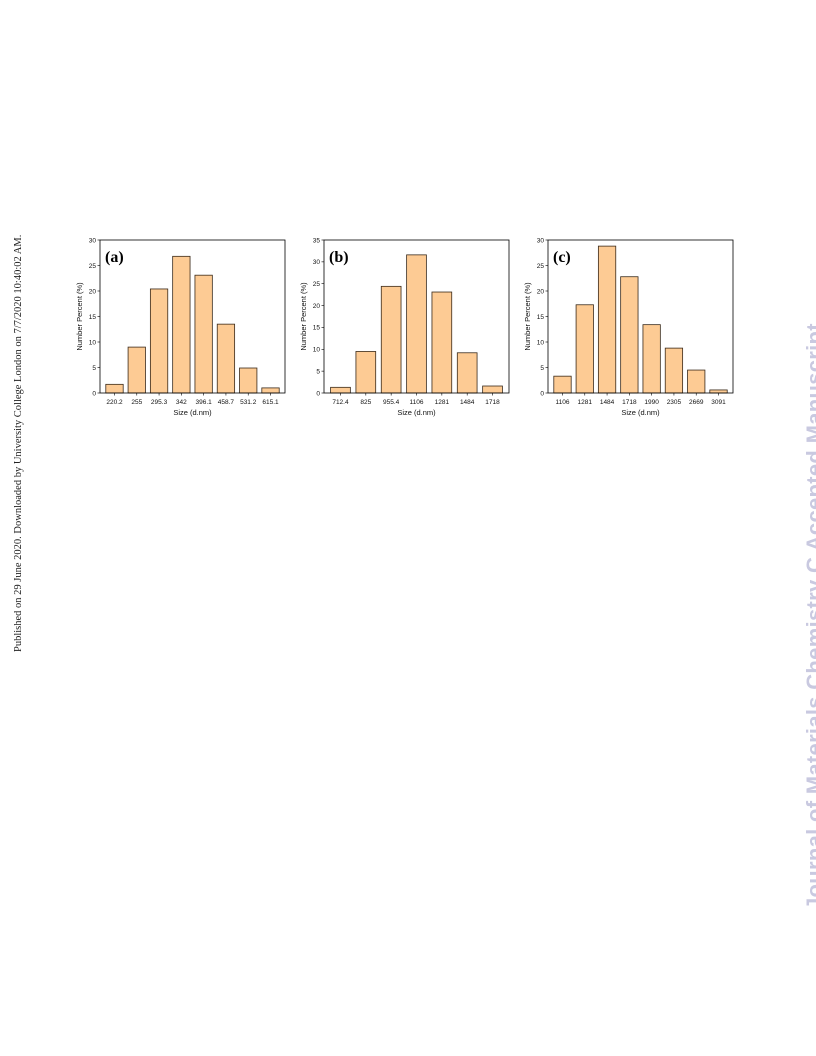 The width and height of the screenshot is (816, 1056). I want to click on x-tick-label: 396.1, so click(204, 402).